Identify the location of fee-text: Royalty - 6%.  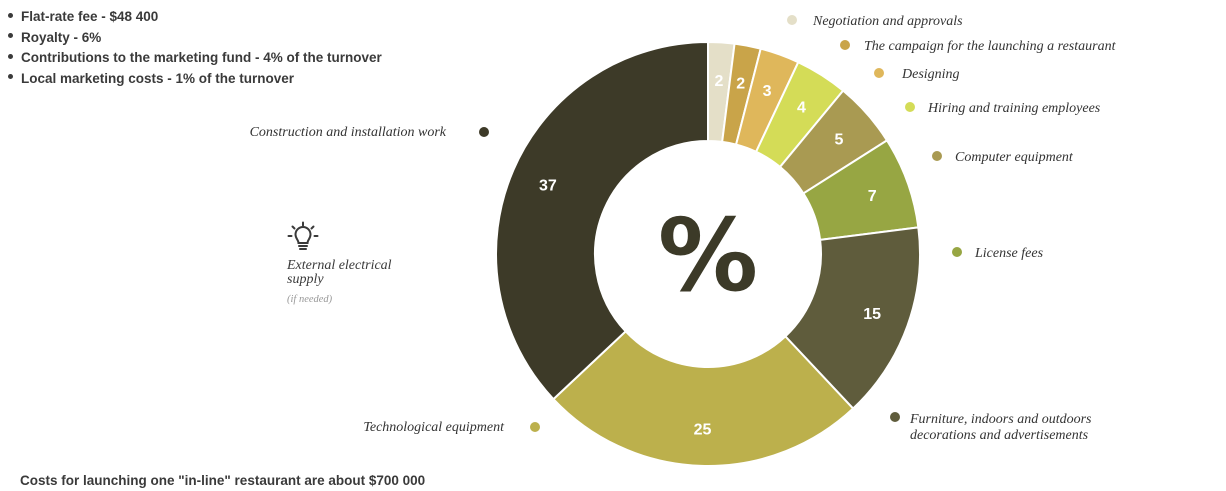
(61, 37).